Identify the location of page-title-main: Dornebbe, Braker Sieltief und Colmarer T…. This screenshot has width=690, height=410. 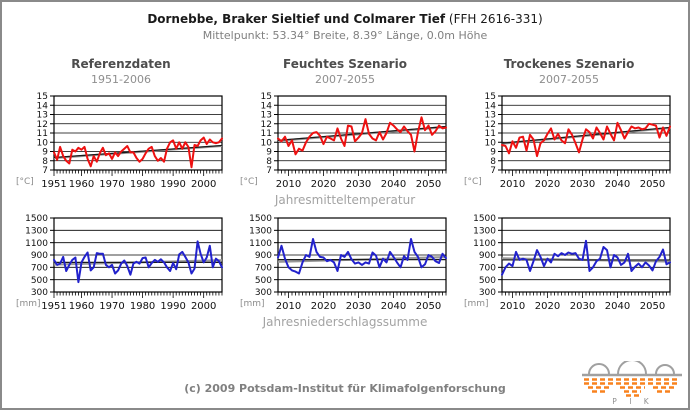
(296, 19).